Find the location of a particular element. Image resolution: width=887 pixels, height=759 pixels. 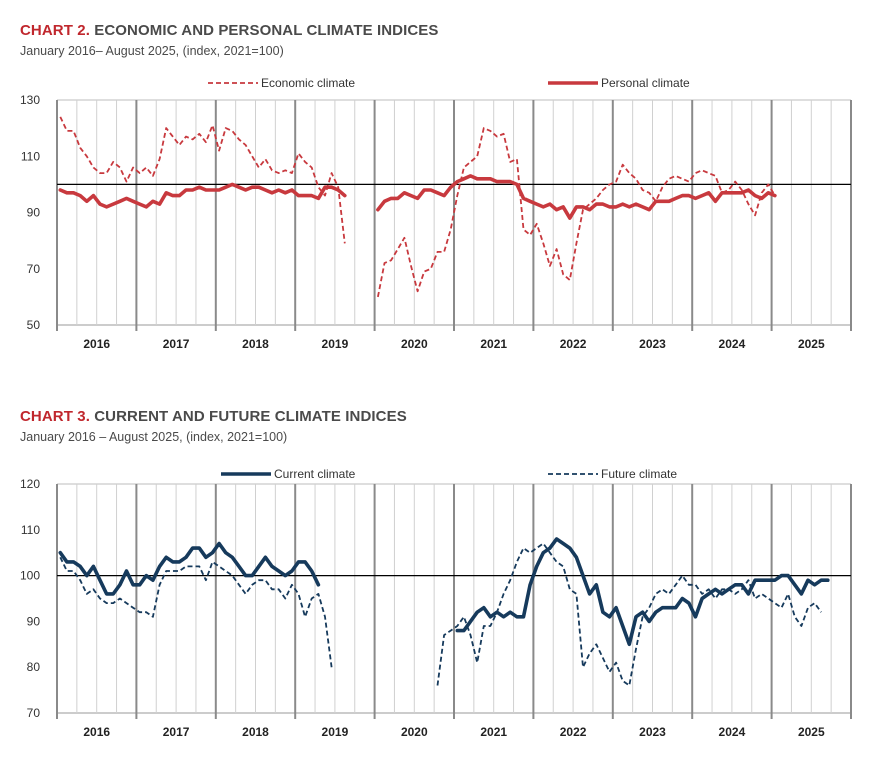

chart-3-y-tick-label: 80 is located at coordinates (34, 667).